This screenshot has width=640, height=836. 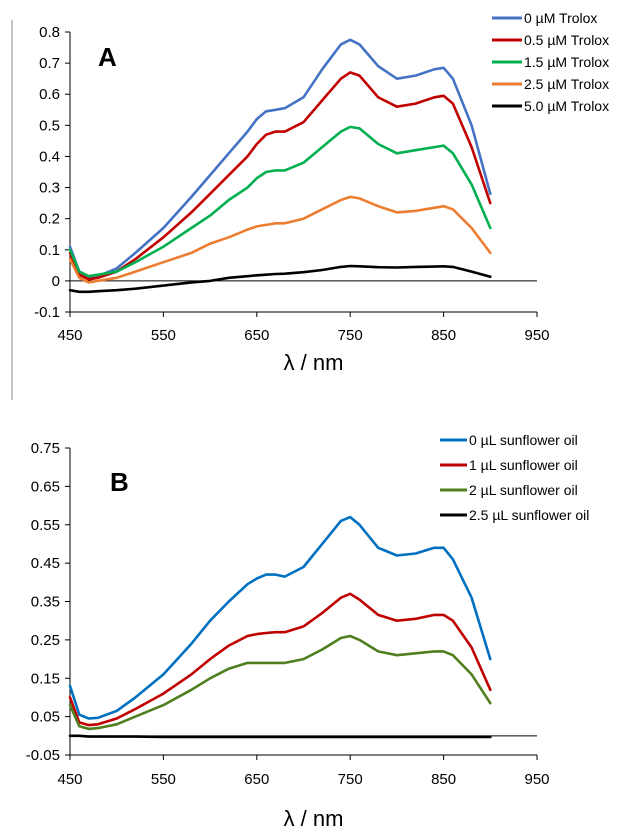 What do you see at coordinates (49, 156) in the screenshot?
I see `y-tick-label: 0.4` at bounding box center [49, 156].